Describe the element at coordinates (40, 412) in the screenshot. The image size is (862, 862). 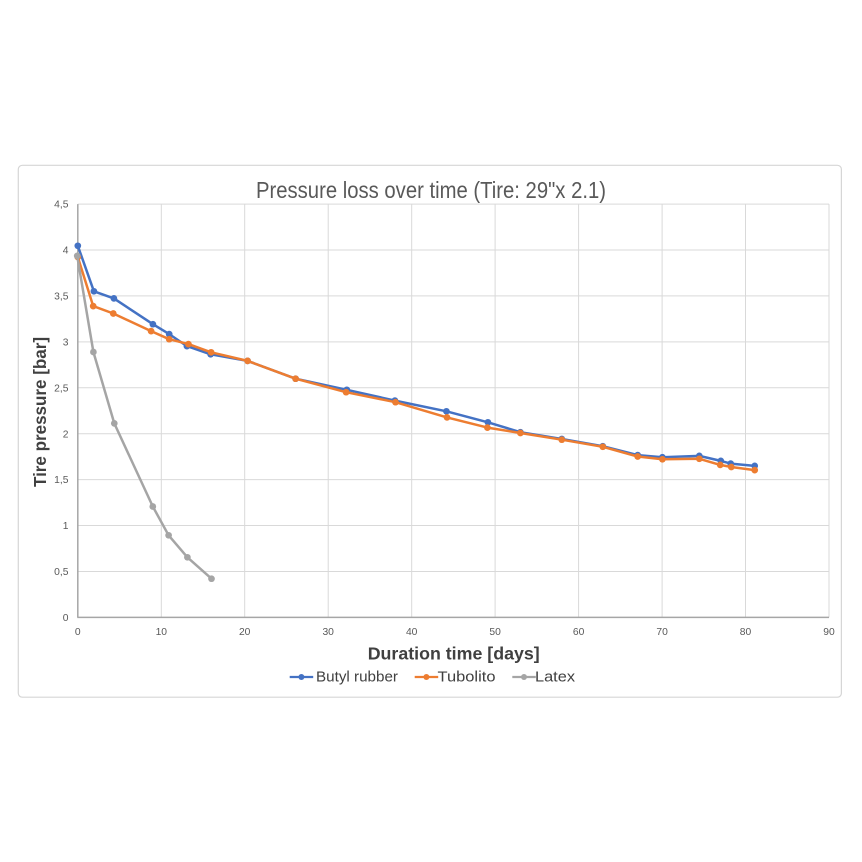
I see `svg-text: Tire pressure [bar]` at that location.